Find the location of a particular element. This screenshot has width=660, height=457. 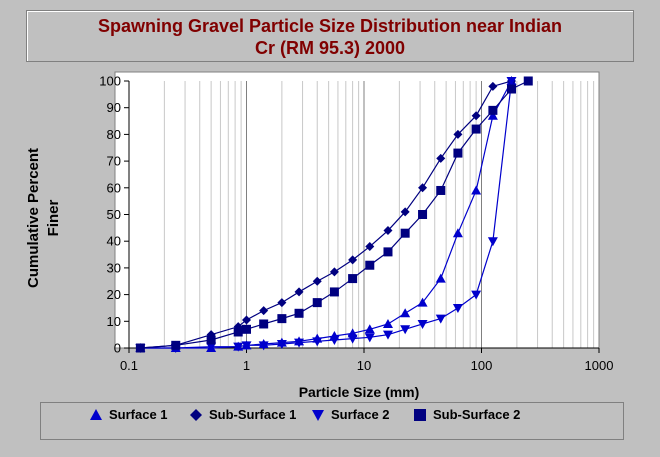

x-tick-label: 0.1 is located at coordinates (129, 365).